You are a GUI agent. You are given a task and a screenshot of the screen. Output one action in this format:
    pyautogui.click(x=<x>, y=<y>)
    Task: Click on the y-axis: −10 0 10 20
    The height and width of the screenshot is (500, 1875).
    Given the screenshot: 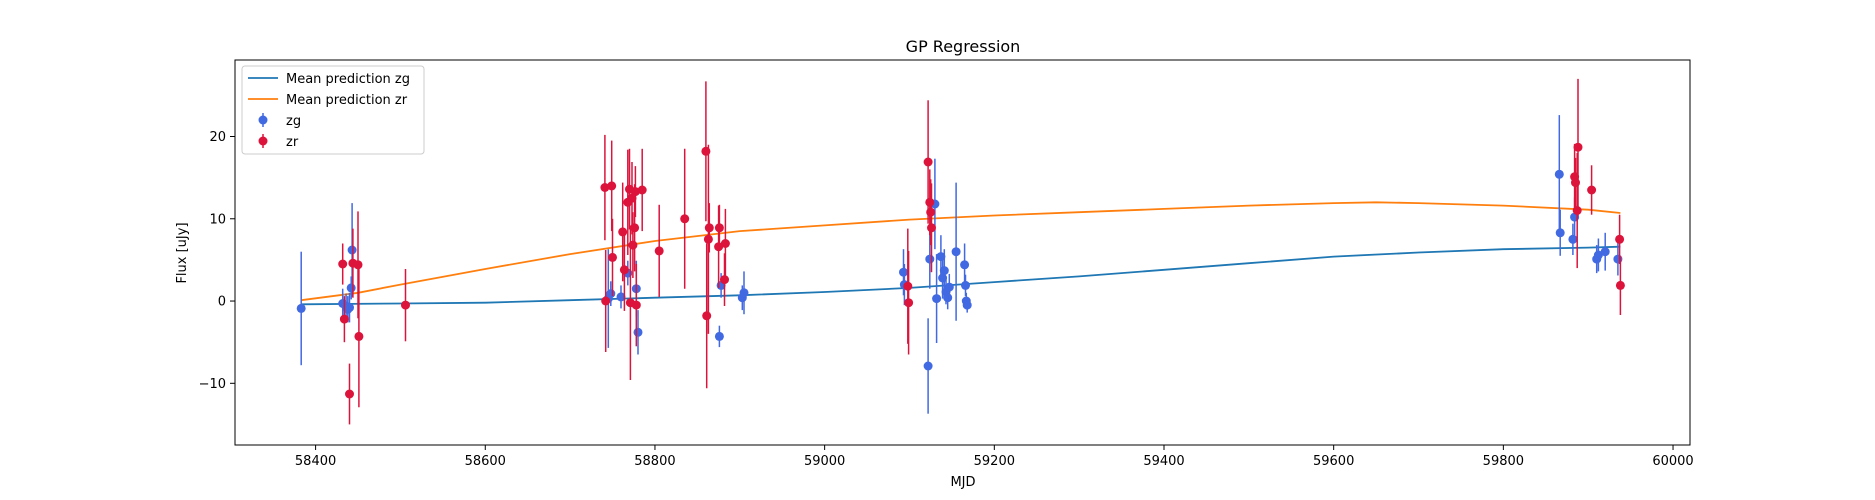 What is the action you would take?
    pyautogui.click(x=217, y=261)
    